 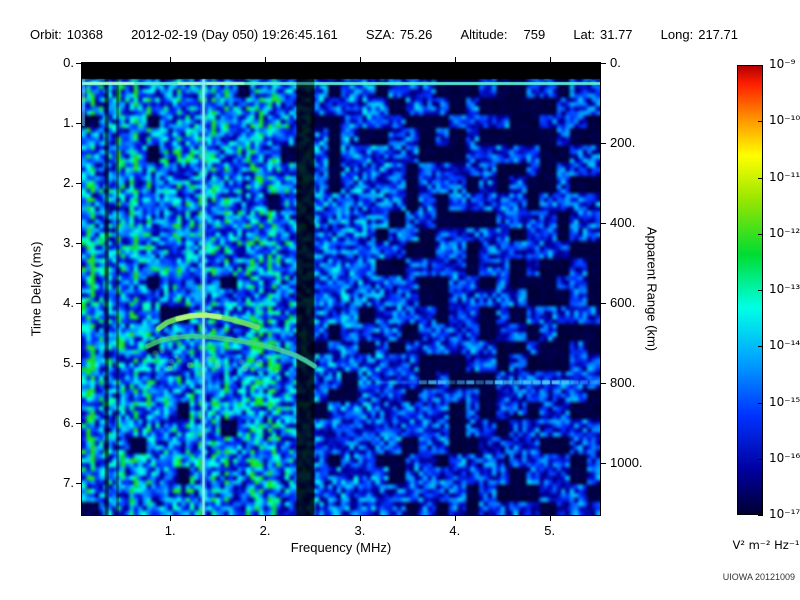 What do you see at coordinates (68, 62) in the screenshot?
I see `y-left-tick-label: 0.` at bounding box center [68, 62].